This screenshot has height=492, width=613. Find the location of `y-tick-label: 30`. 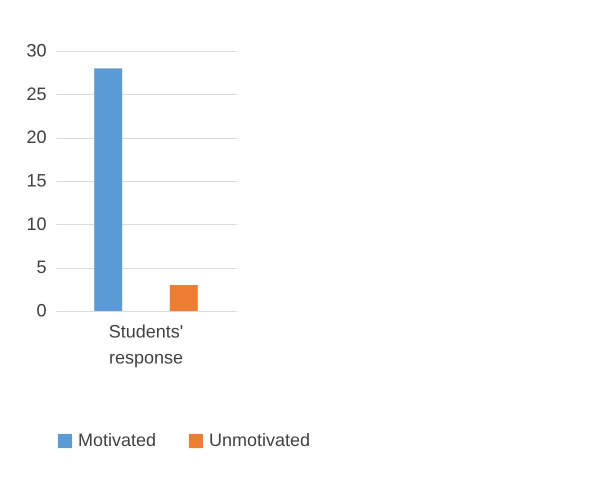

y-tick-label: 30 is located at coordinates (36, 50).